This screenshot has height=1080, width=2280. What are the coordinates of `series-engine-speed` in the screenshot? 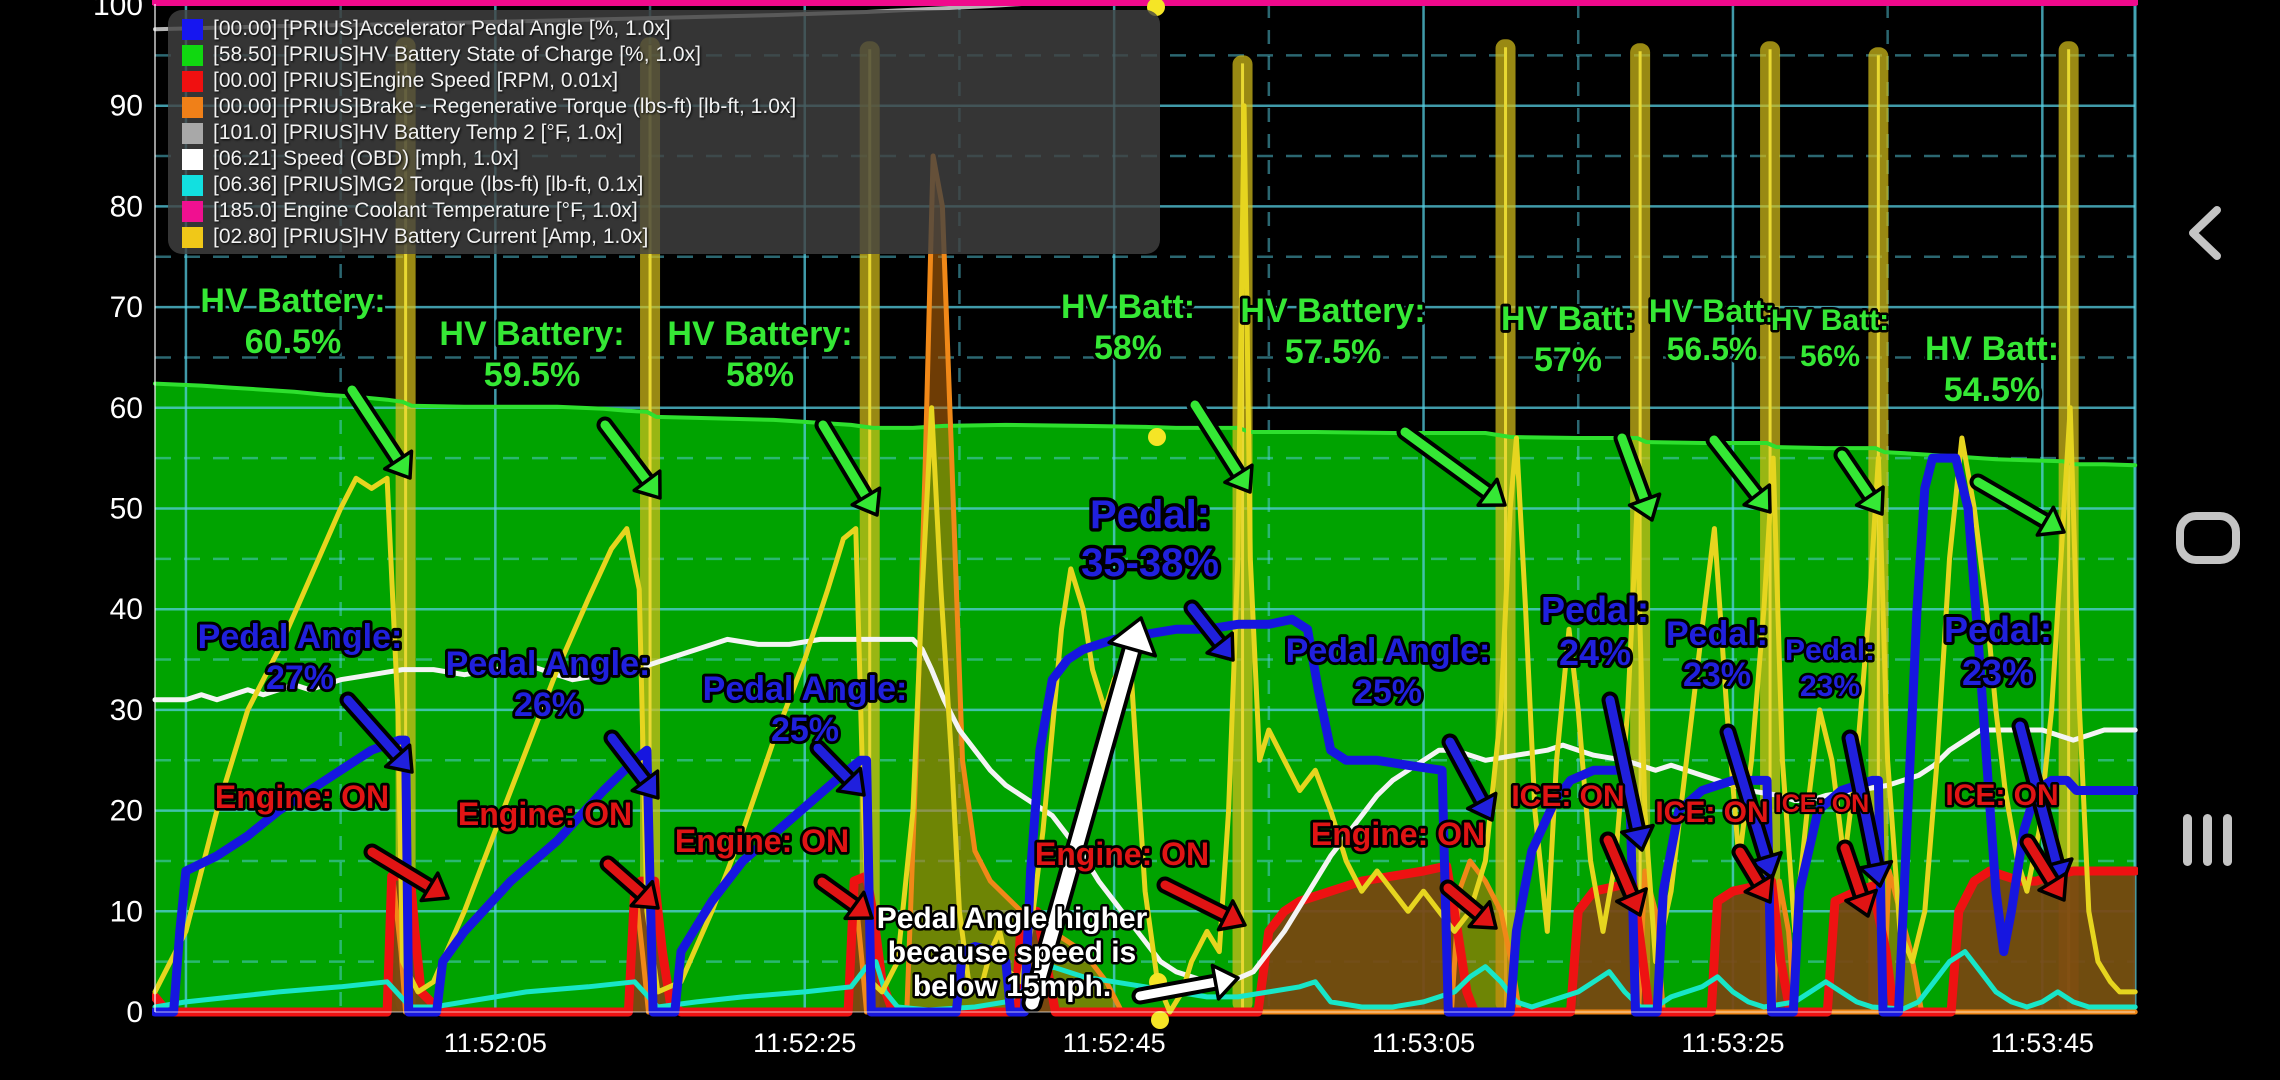 It's located at (1145, 939).